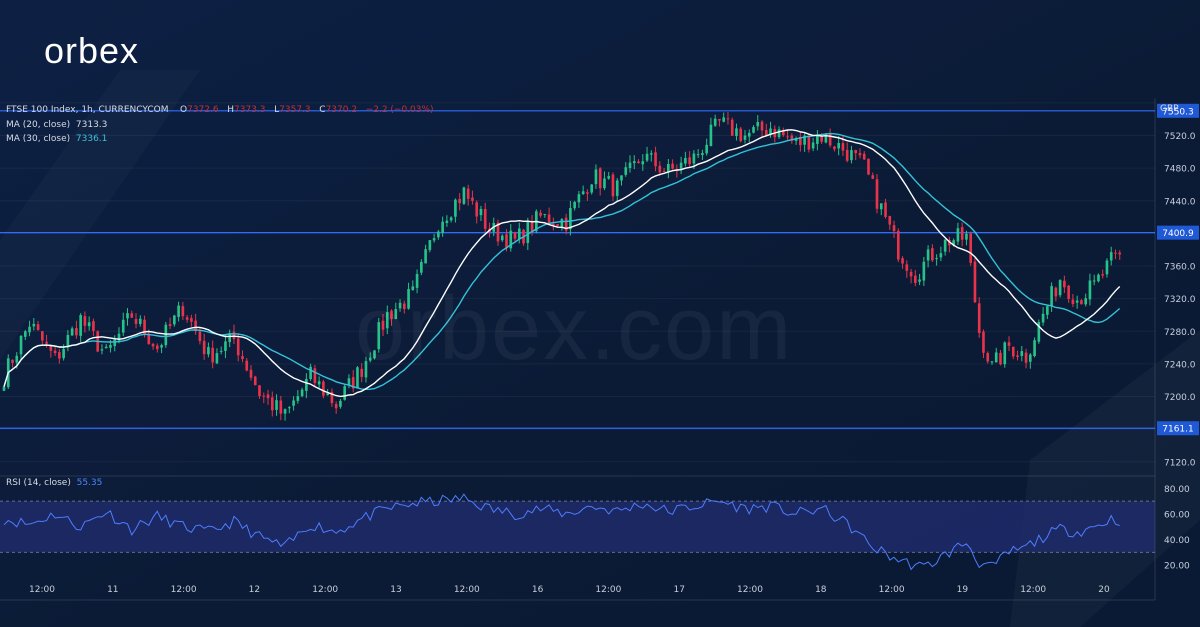  Describe the element at coordinates (250, 110) in the screenshot. I see `ohlc-high-value: 7373.3` at that location.